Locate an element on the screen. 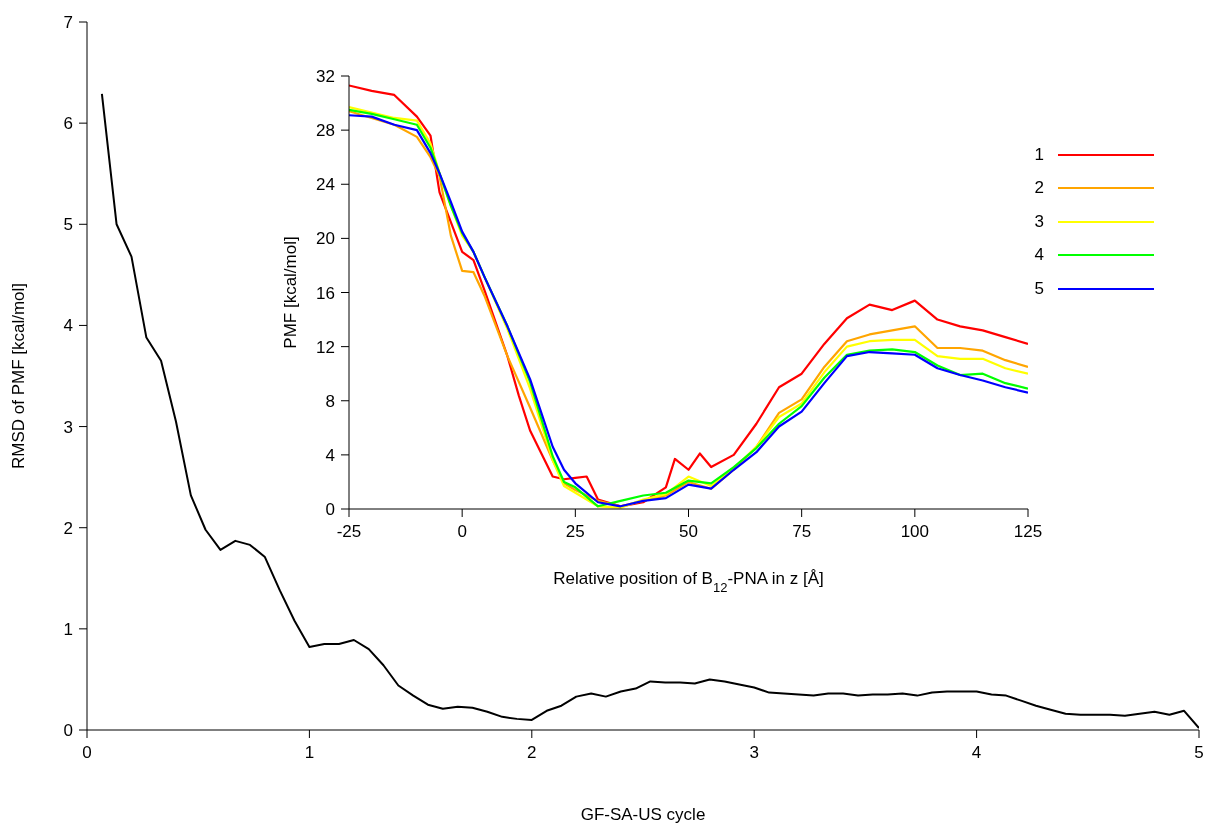 This screenshot has width=1208, height=827. text: 2 is located at coordinates (1038, 188).